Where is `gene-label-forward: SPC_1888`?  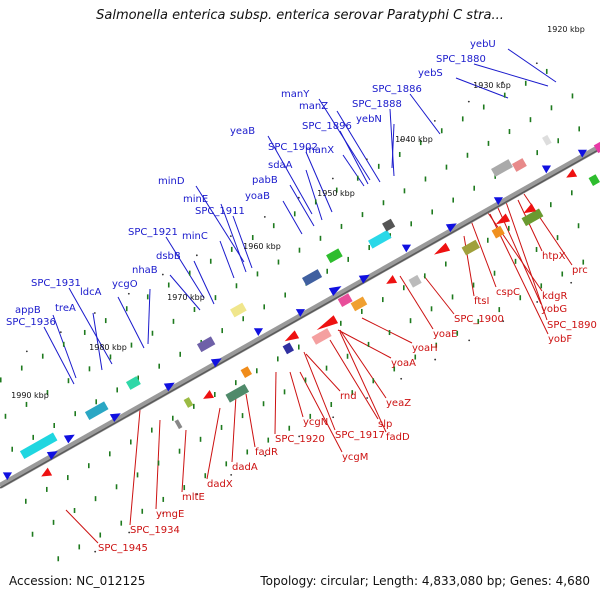
gene-label-forward: SPC_1888 is located at coordinates (377, 104).